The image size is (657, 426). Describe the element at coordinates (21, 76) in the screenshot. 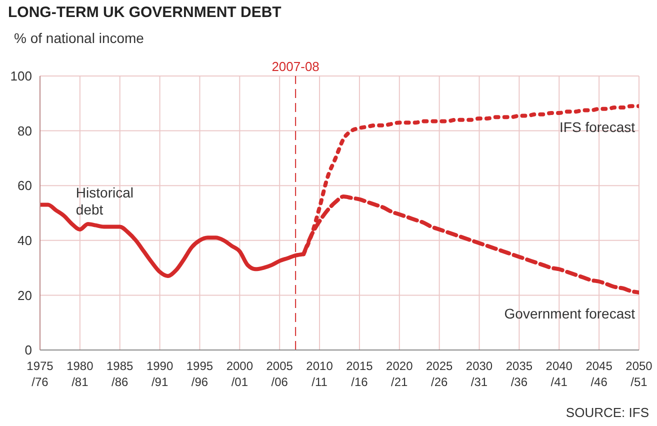

I see `y-tick-label: 100` at that location.